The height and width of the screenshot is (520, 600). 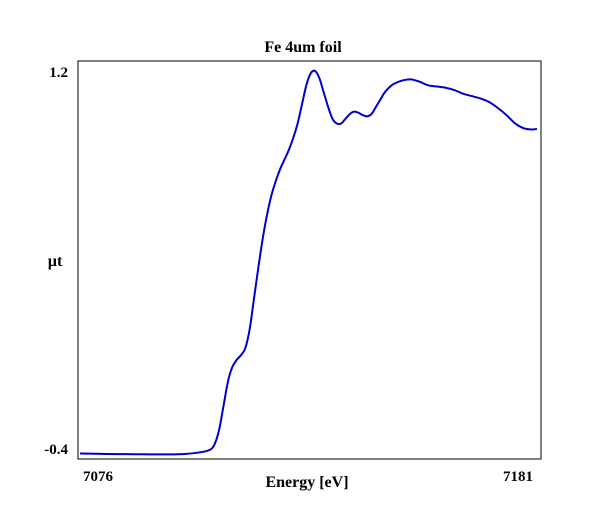 What do you see at coordinates (518, 477) in the screenshot?
I see `x-tick-label-right: 7181` at bounding box center [518, 477].